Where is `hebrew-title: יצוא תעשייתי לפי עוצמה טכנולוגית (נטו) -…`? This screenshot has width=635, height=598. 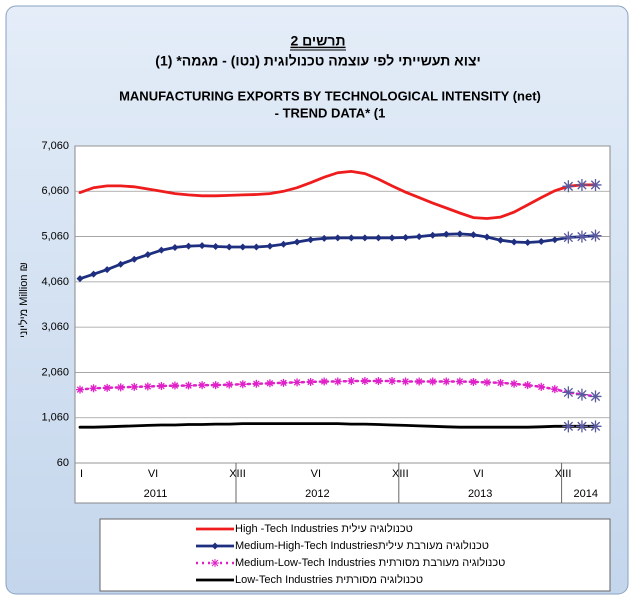 hebrew-title: יצוא תעשייתי לפי עוצמה טכנולוגית (נטו) -… is located at coordinates (317, 61).